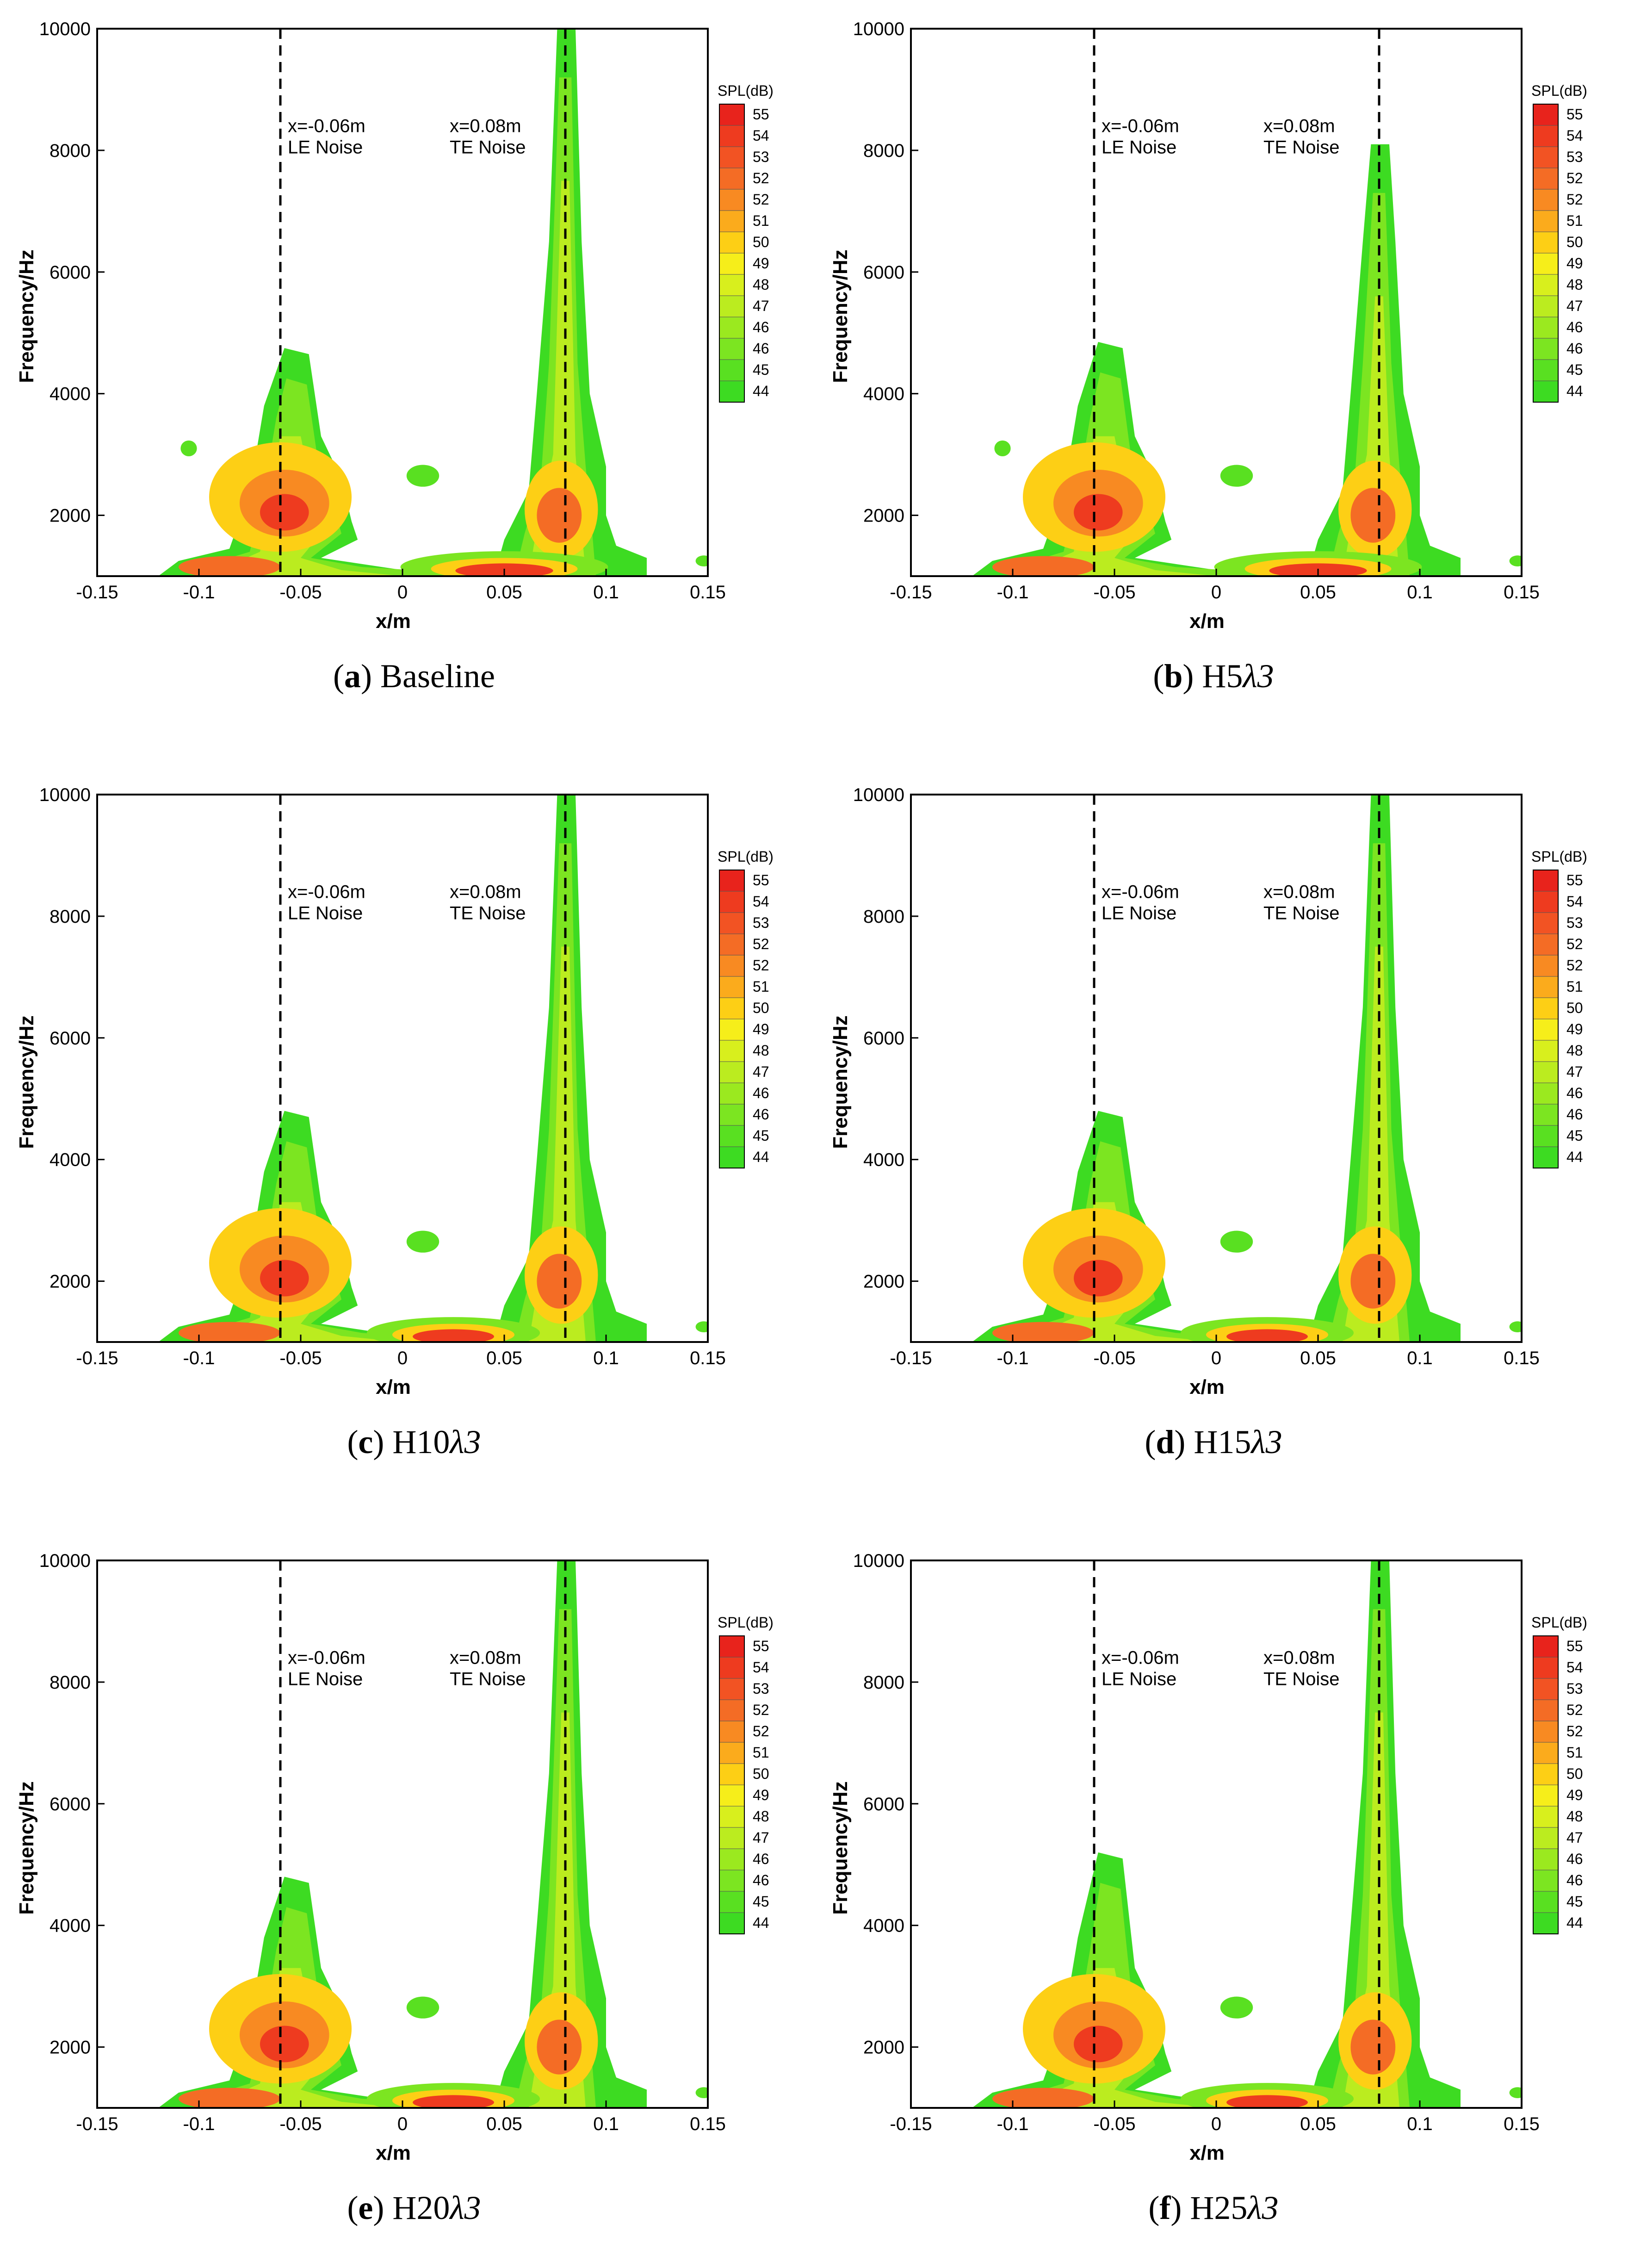 This screenshot has height=2268, width=1628. I want to click on x-tick-label: -0.15, so click(911, 2124).